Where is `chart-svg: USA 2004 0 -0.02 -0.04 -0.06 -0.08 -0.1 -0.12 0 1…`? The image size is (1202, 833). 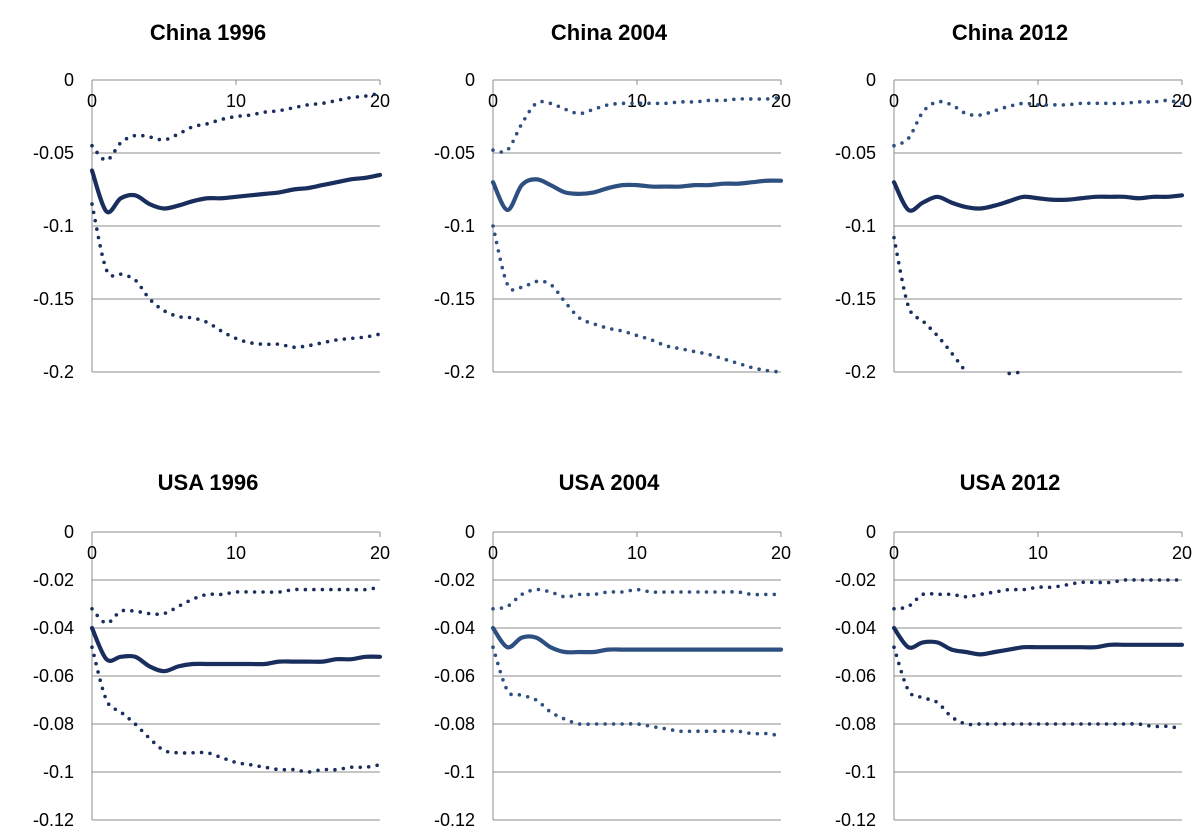
chart-svg: USA 2004 0 -0.02 -0.04 -0.06 -0.08 -0.1 -0.12 0 1… is located at coordinates (612, 650).